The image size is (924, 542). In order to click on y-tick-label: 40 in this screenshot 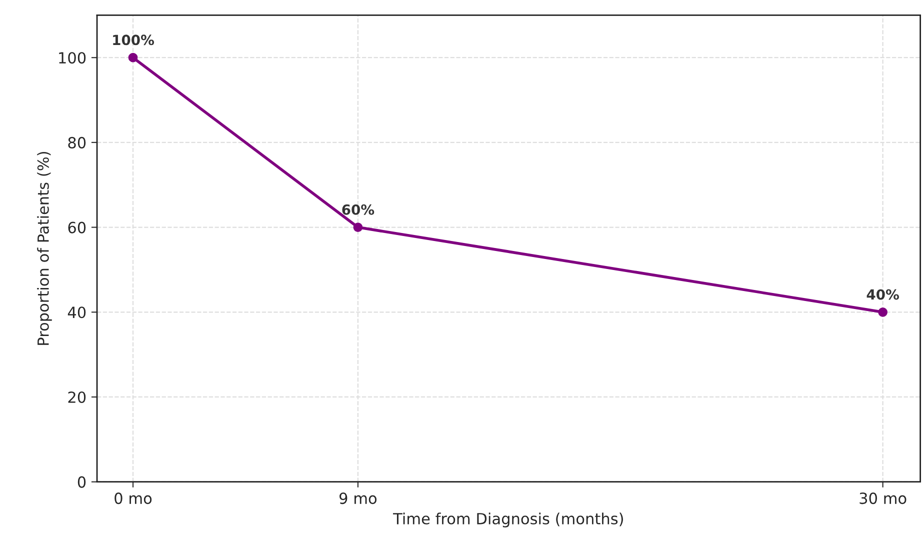, I will do `click(77, 312)`.